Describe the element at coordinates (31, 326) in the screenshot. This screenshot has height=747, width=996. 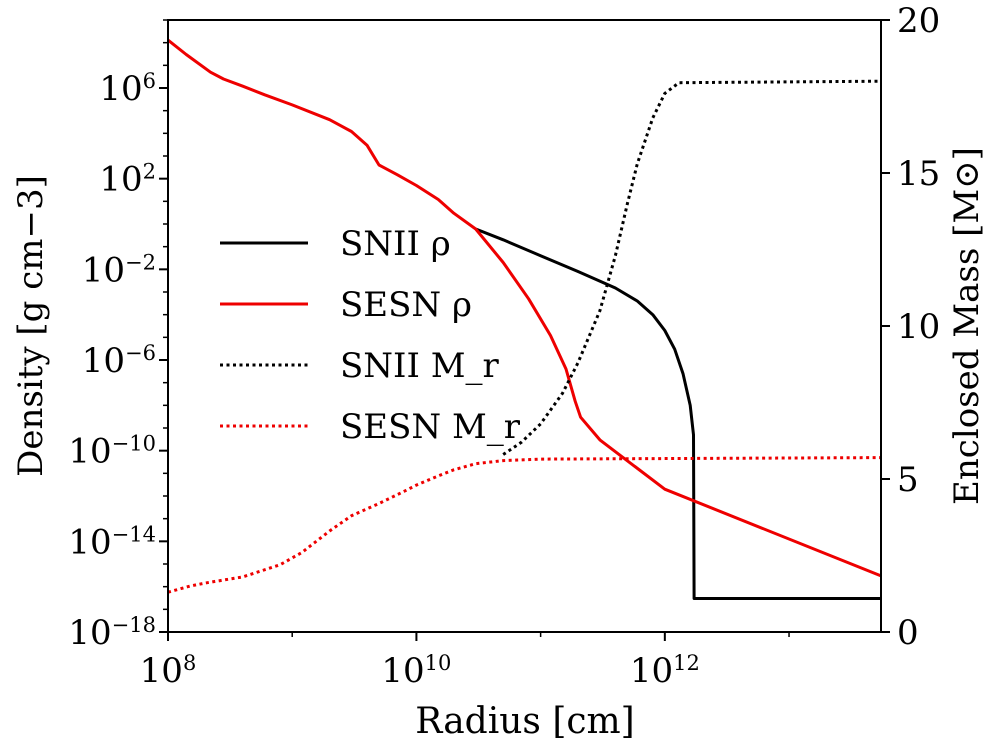
I see `y-left-axis-label: Density [g cm−3]` at that location.